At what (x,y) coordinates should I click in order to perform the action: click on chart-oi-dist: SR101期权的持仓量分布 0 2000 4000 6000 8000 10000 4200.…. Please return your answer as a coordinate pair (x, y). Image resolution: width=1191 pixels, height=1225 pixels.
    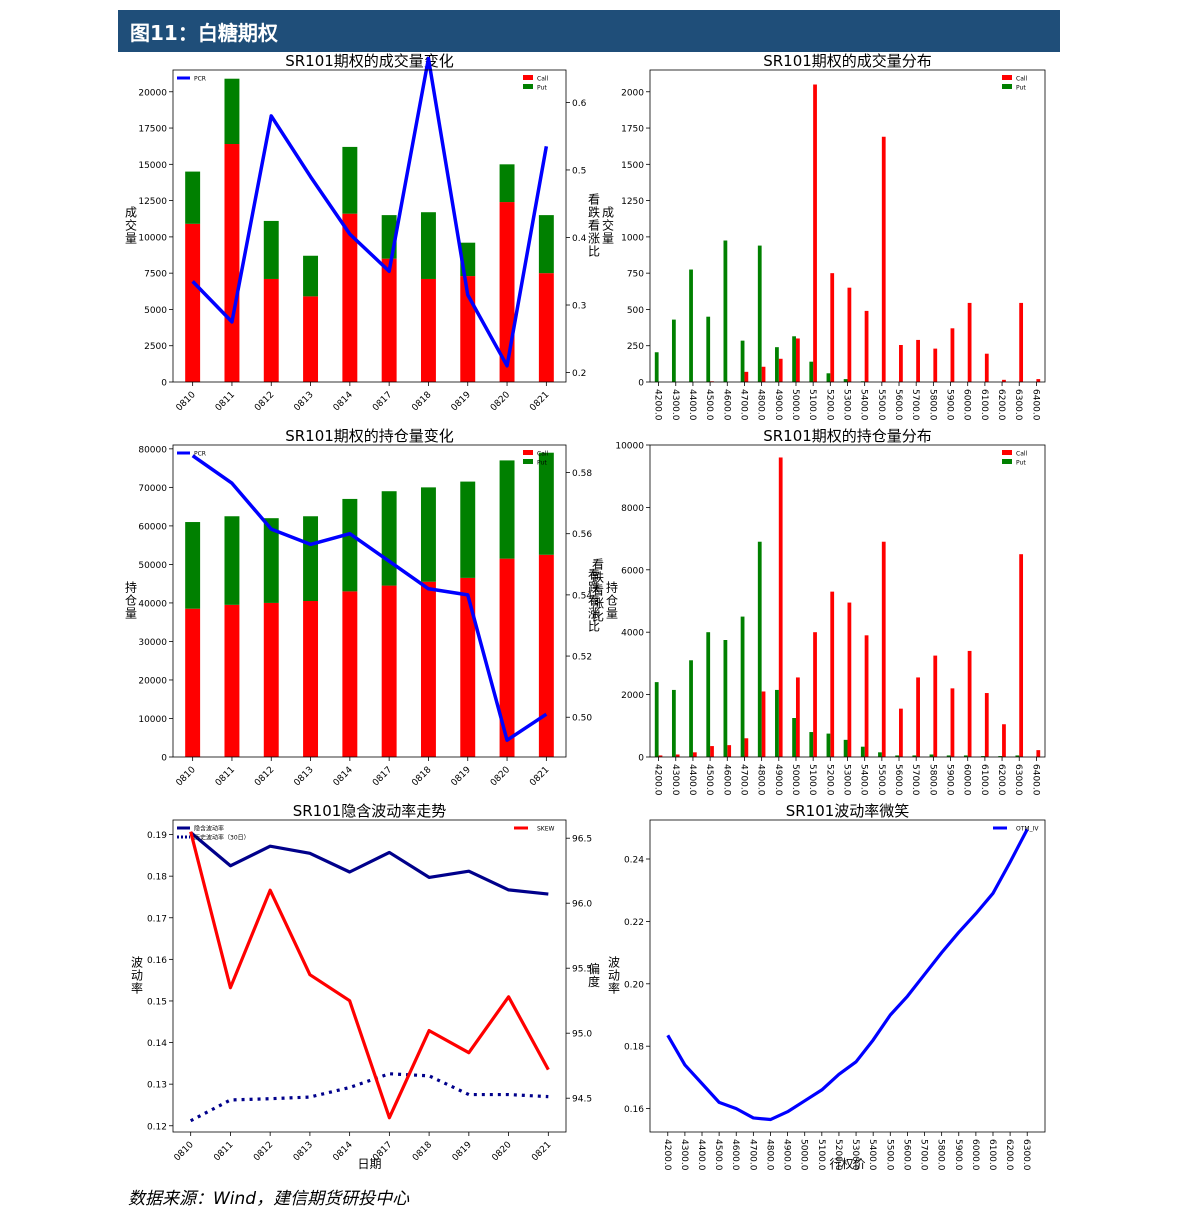
    Looking at the image, I should click on (830, 611).